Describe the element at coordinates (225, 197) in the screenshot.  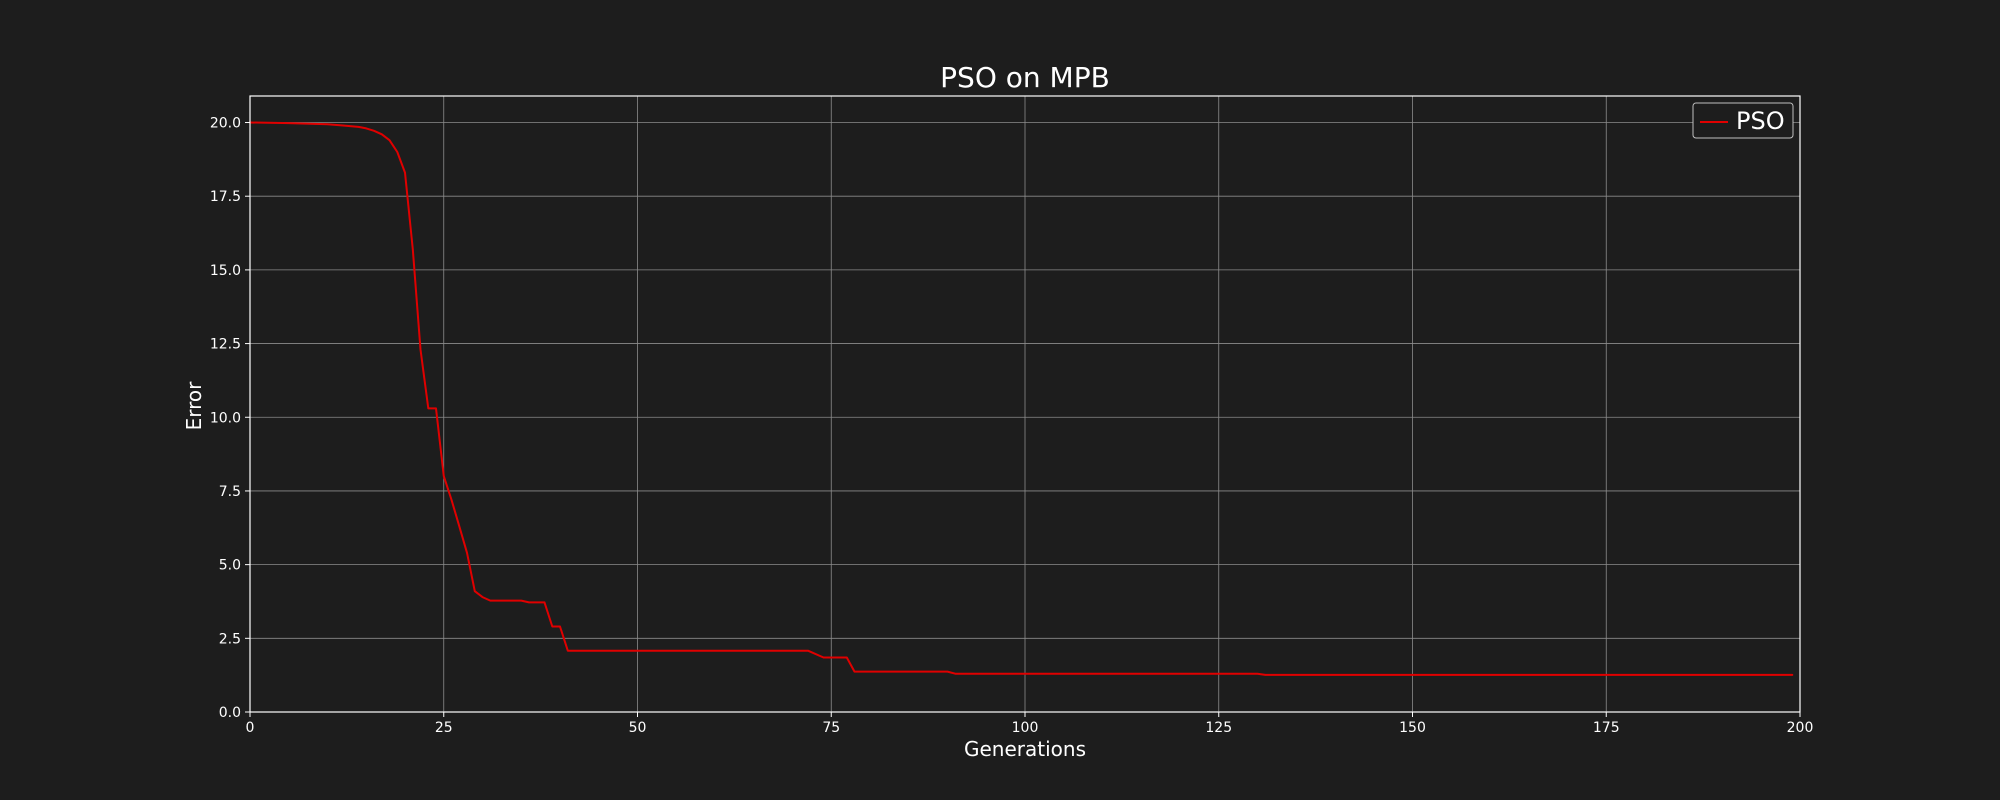
I see `y-tick-label: 17.5` at that location.